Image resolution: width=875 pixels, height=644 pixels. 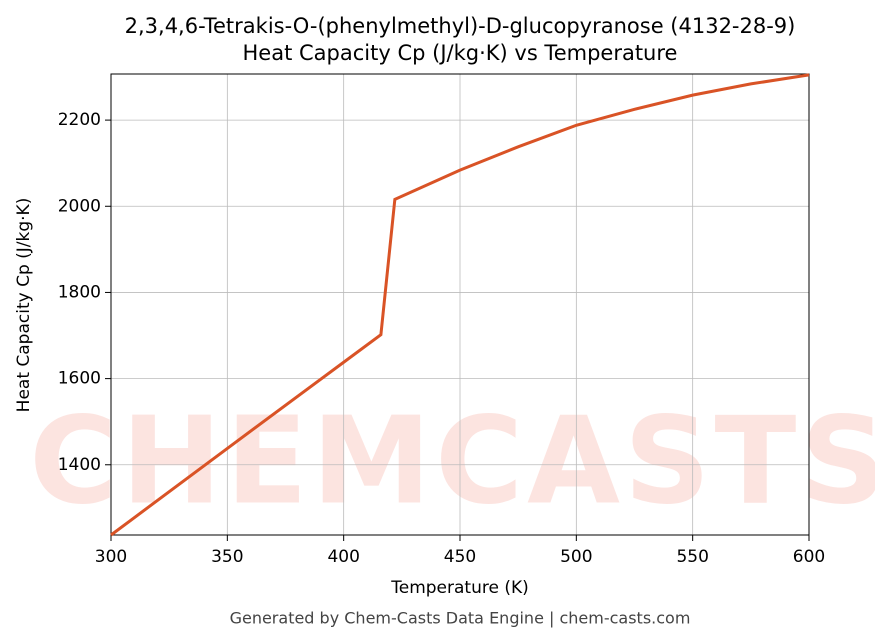 What do you see at coordinates (460, 53) in the screenshot?
I see `chart-subtitle: Heat Capacity Cp (J/kg·K) vs Temperature` at bounding box center [460, 53].